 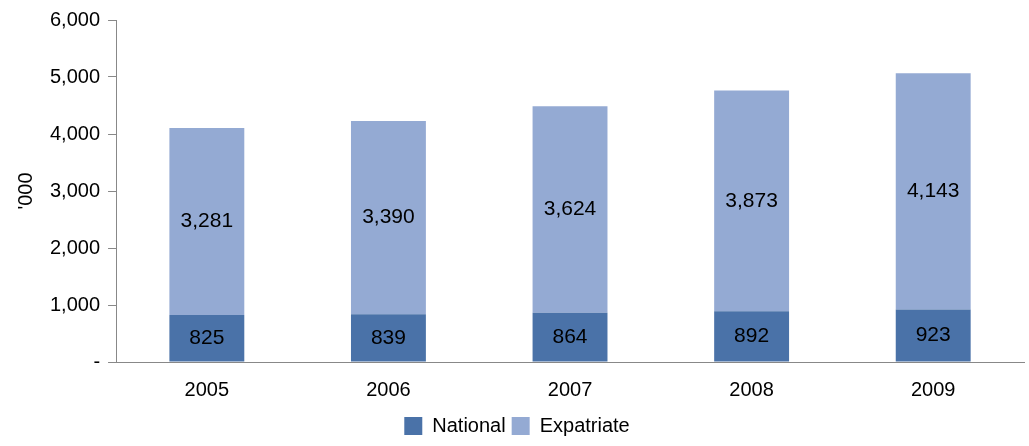 What do you see at coordinates (97, 360) in the screenshot?
I see `y-tick-label: -` at bounding box center [97, 360].